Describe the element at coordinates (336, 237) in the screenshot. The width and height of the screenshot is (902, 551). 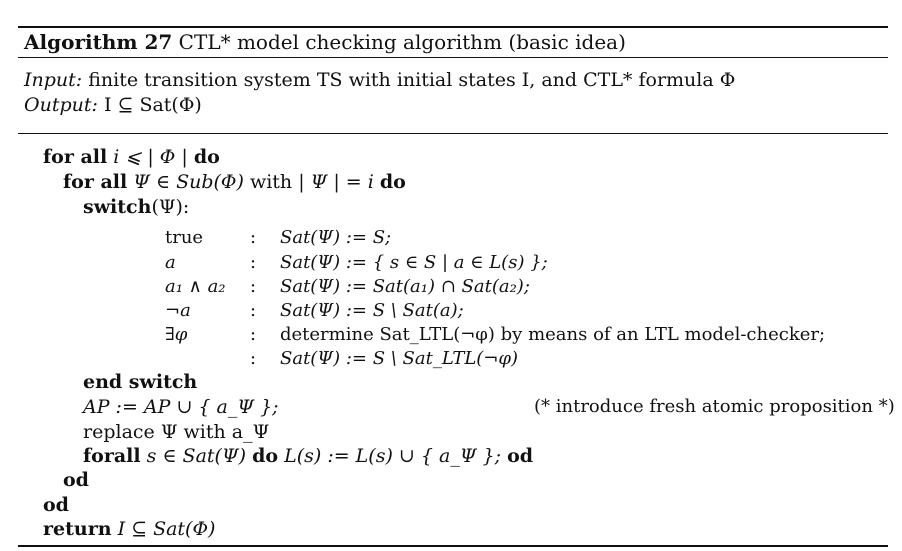
I see `case-action: Sat(Ψ) := S;` at that location.